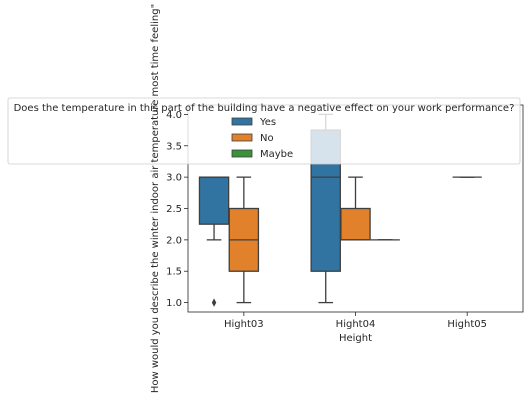  Describe the element at coordinates (267, 138) in the screenshot. I see `legend-label-no: No` at that location.